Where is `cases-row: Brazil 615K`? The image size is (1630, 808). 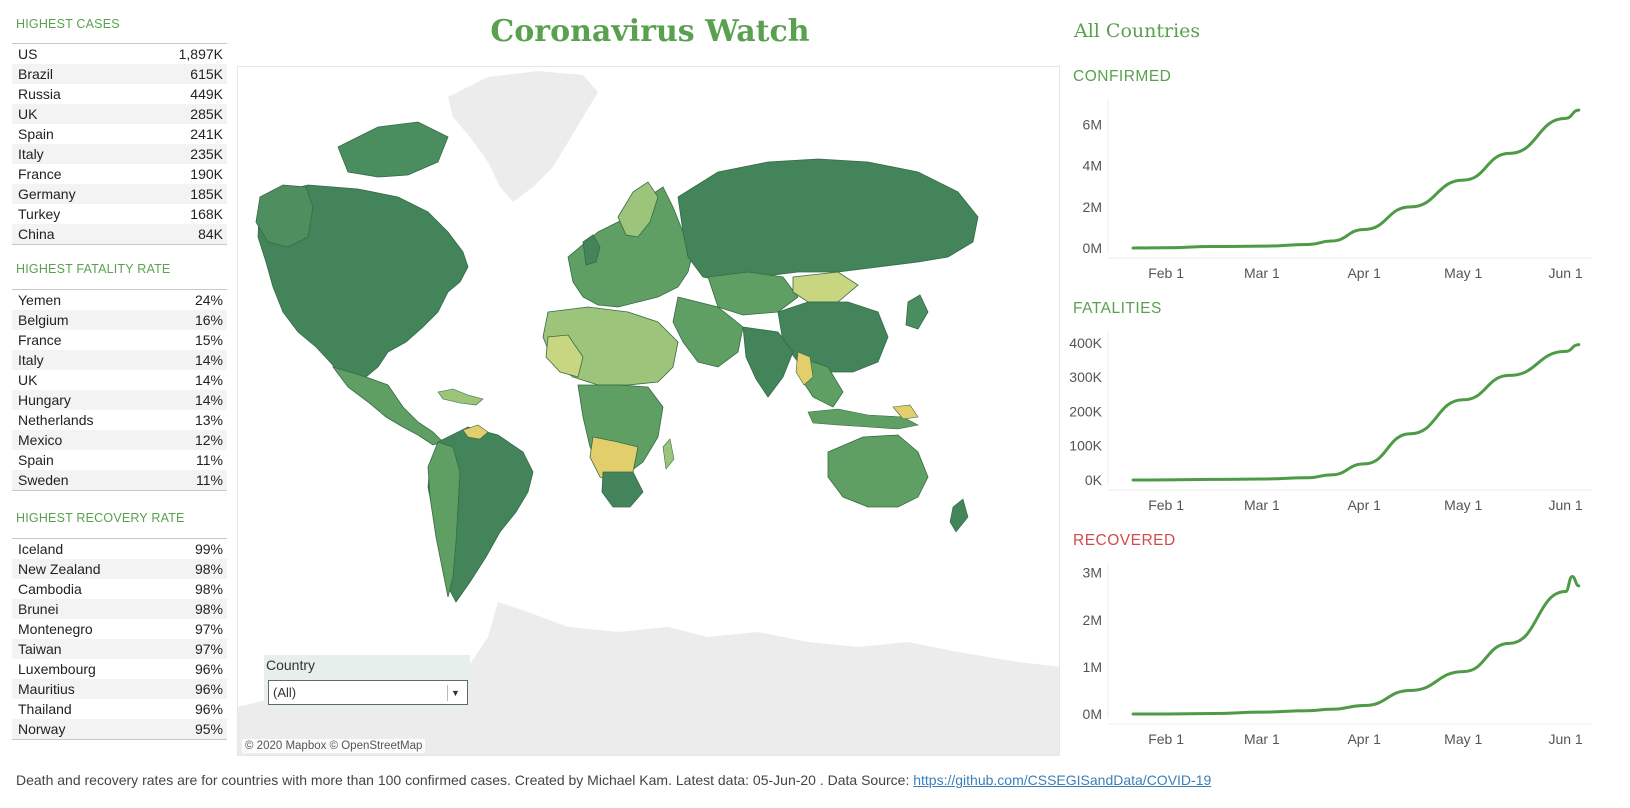 cases-row: Brazil 615K is located at coordinates (119, 74).